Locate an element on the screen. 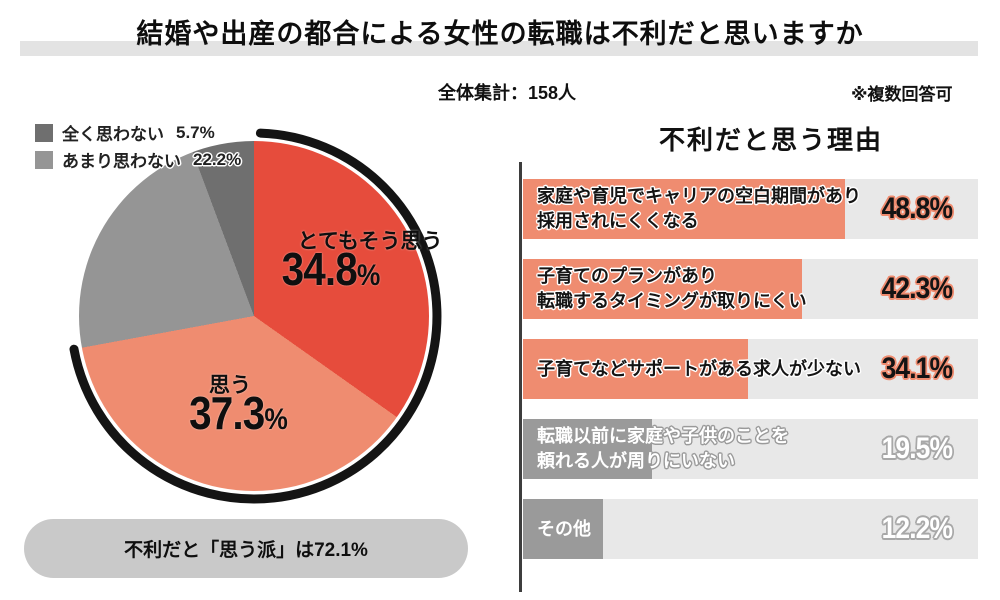 The image size is (1000, 600). bar-value-label: 12.2% is located at coordinates (917, 528).